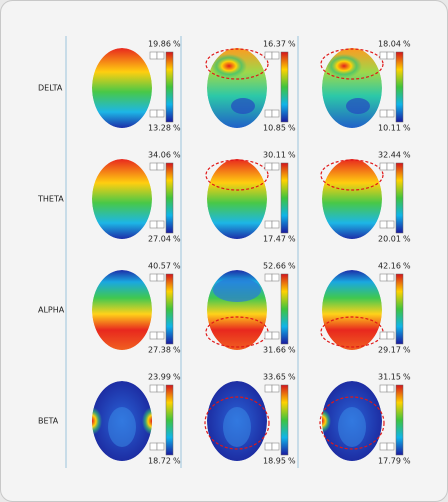 The height and width of the screenshot is (502, 448). Describe the element at coordinates (389, 461) in the screenshot. I see `min-value: 17.79` at that location.